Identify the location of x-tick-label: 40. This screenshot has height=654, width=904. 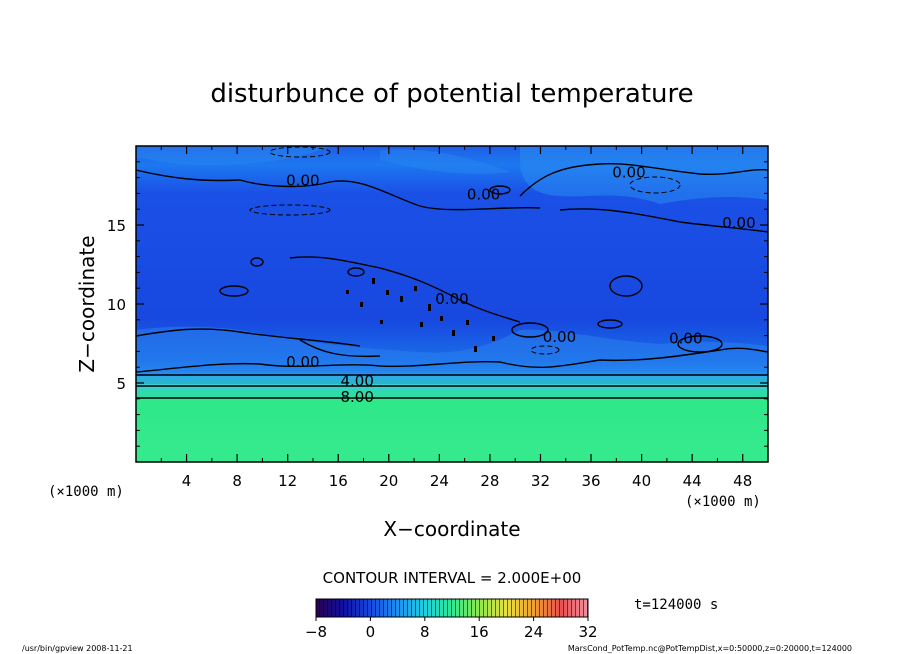
(641, 481).